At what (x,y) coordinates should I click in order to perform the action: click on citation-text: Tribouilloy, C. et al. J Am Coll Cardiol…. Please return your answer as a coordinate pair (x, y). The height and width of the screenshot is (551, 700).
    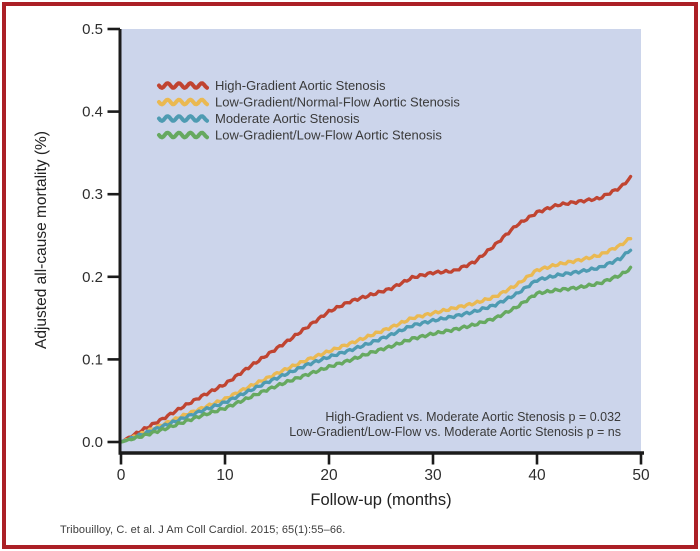
    Looking at the image, I should click on (203, 530).